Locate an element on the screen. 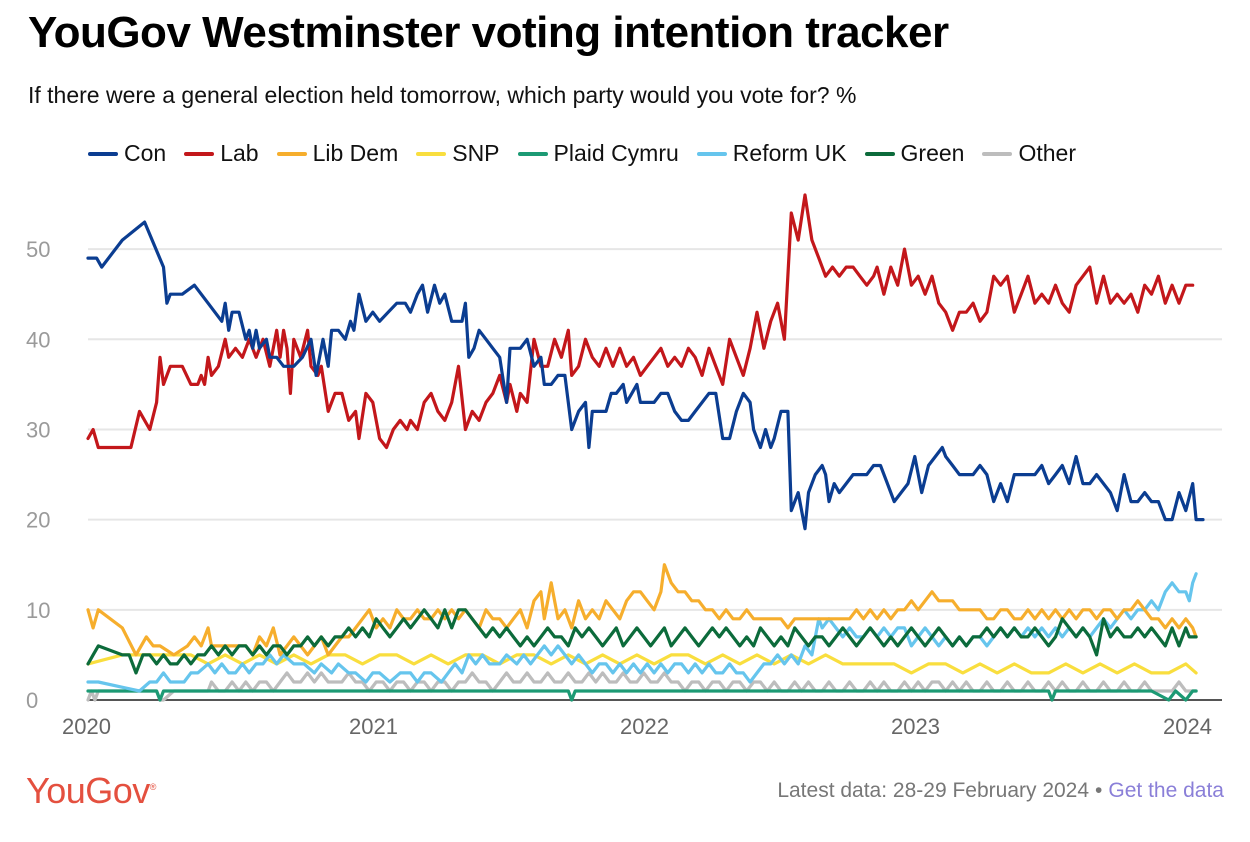 Image resolution: width=1250 pixels, height=842 pixels. series-line-green is located at coordinates (642, 641).